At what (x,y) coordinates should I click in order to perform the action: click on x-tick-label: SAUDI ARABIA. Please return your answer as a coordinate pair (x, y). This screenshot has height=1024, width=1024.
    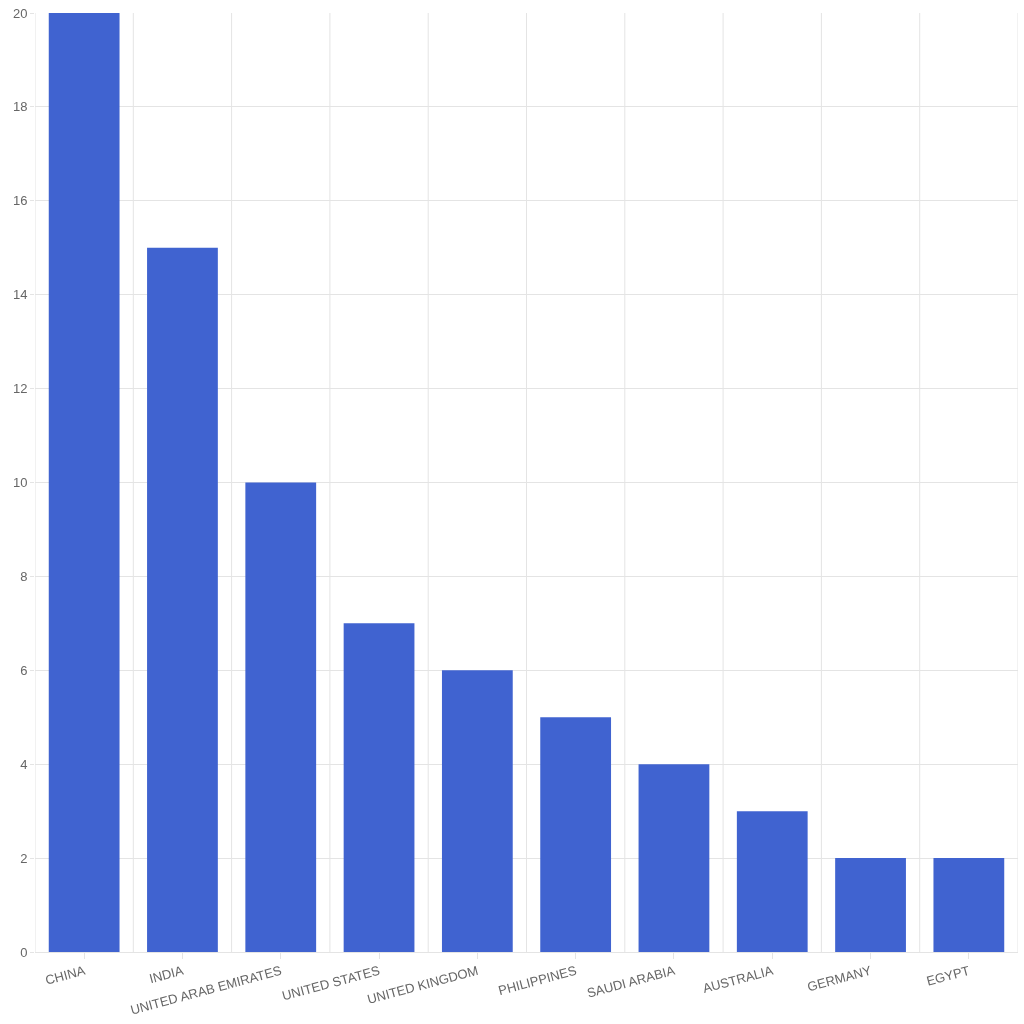
    Looking at the image, I should click on (631, 981).